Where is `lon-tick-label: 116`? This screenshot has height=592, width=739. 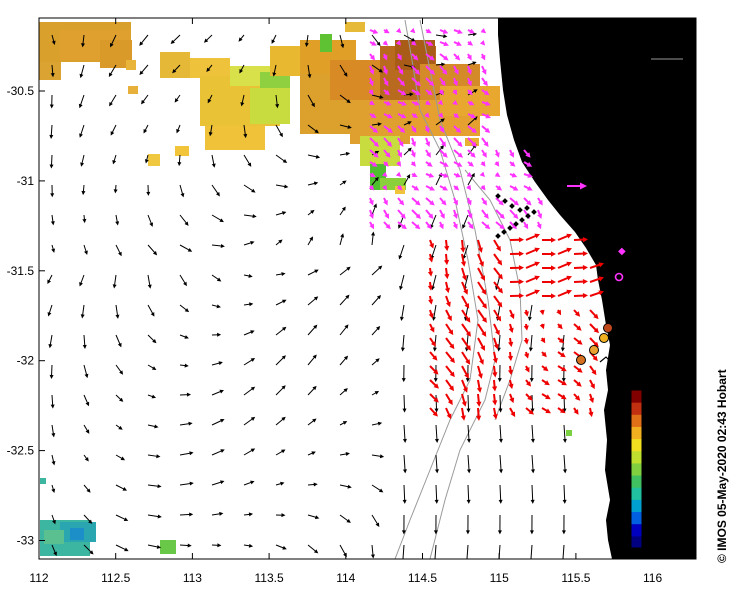 lon-tick-label: 116 is located at coordinates (652, 578).